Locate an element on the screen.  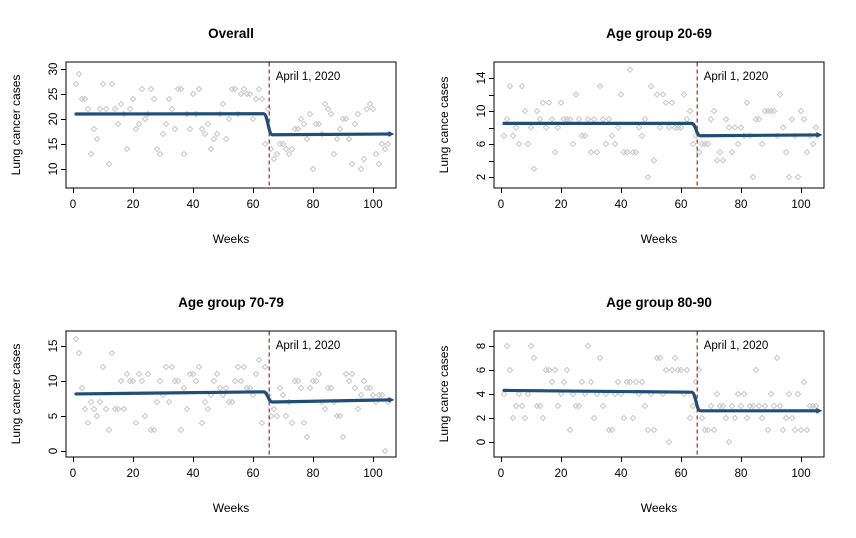
plot-box is located at coordinates (231, 394).